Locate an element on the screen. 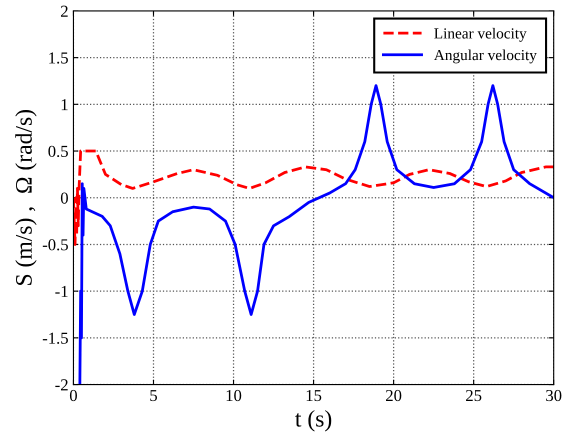 This screenshot has width=565, height=437. x-tick-label: 10 is located at coordinates (234, 396).